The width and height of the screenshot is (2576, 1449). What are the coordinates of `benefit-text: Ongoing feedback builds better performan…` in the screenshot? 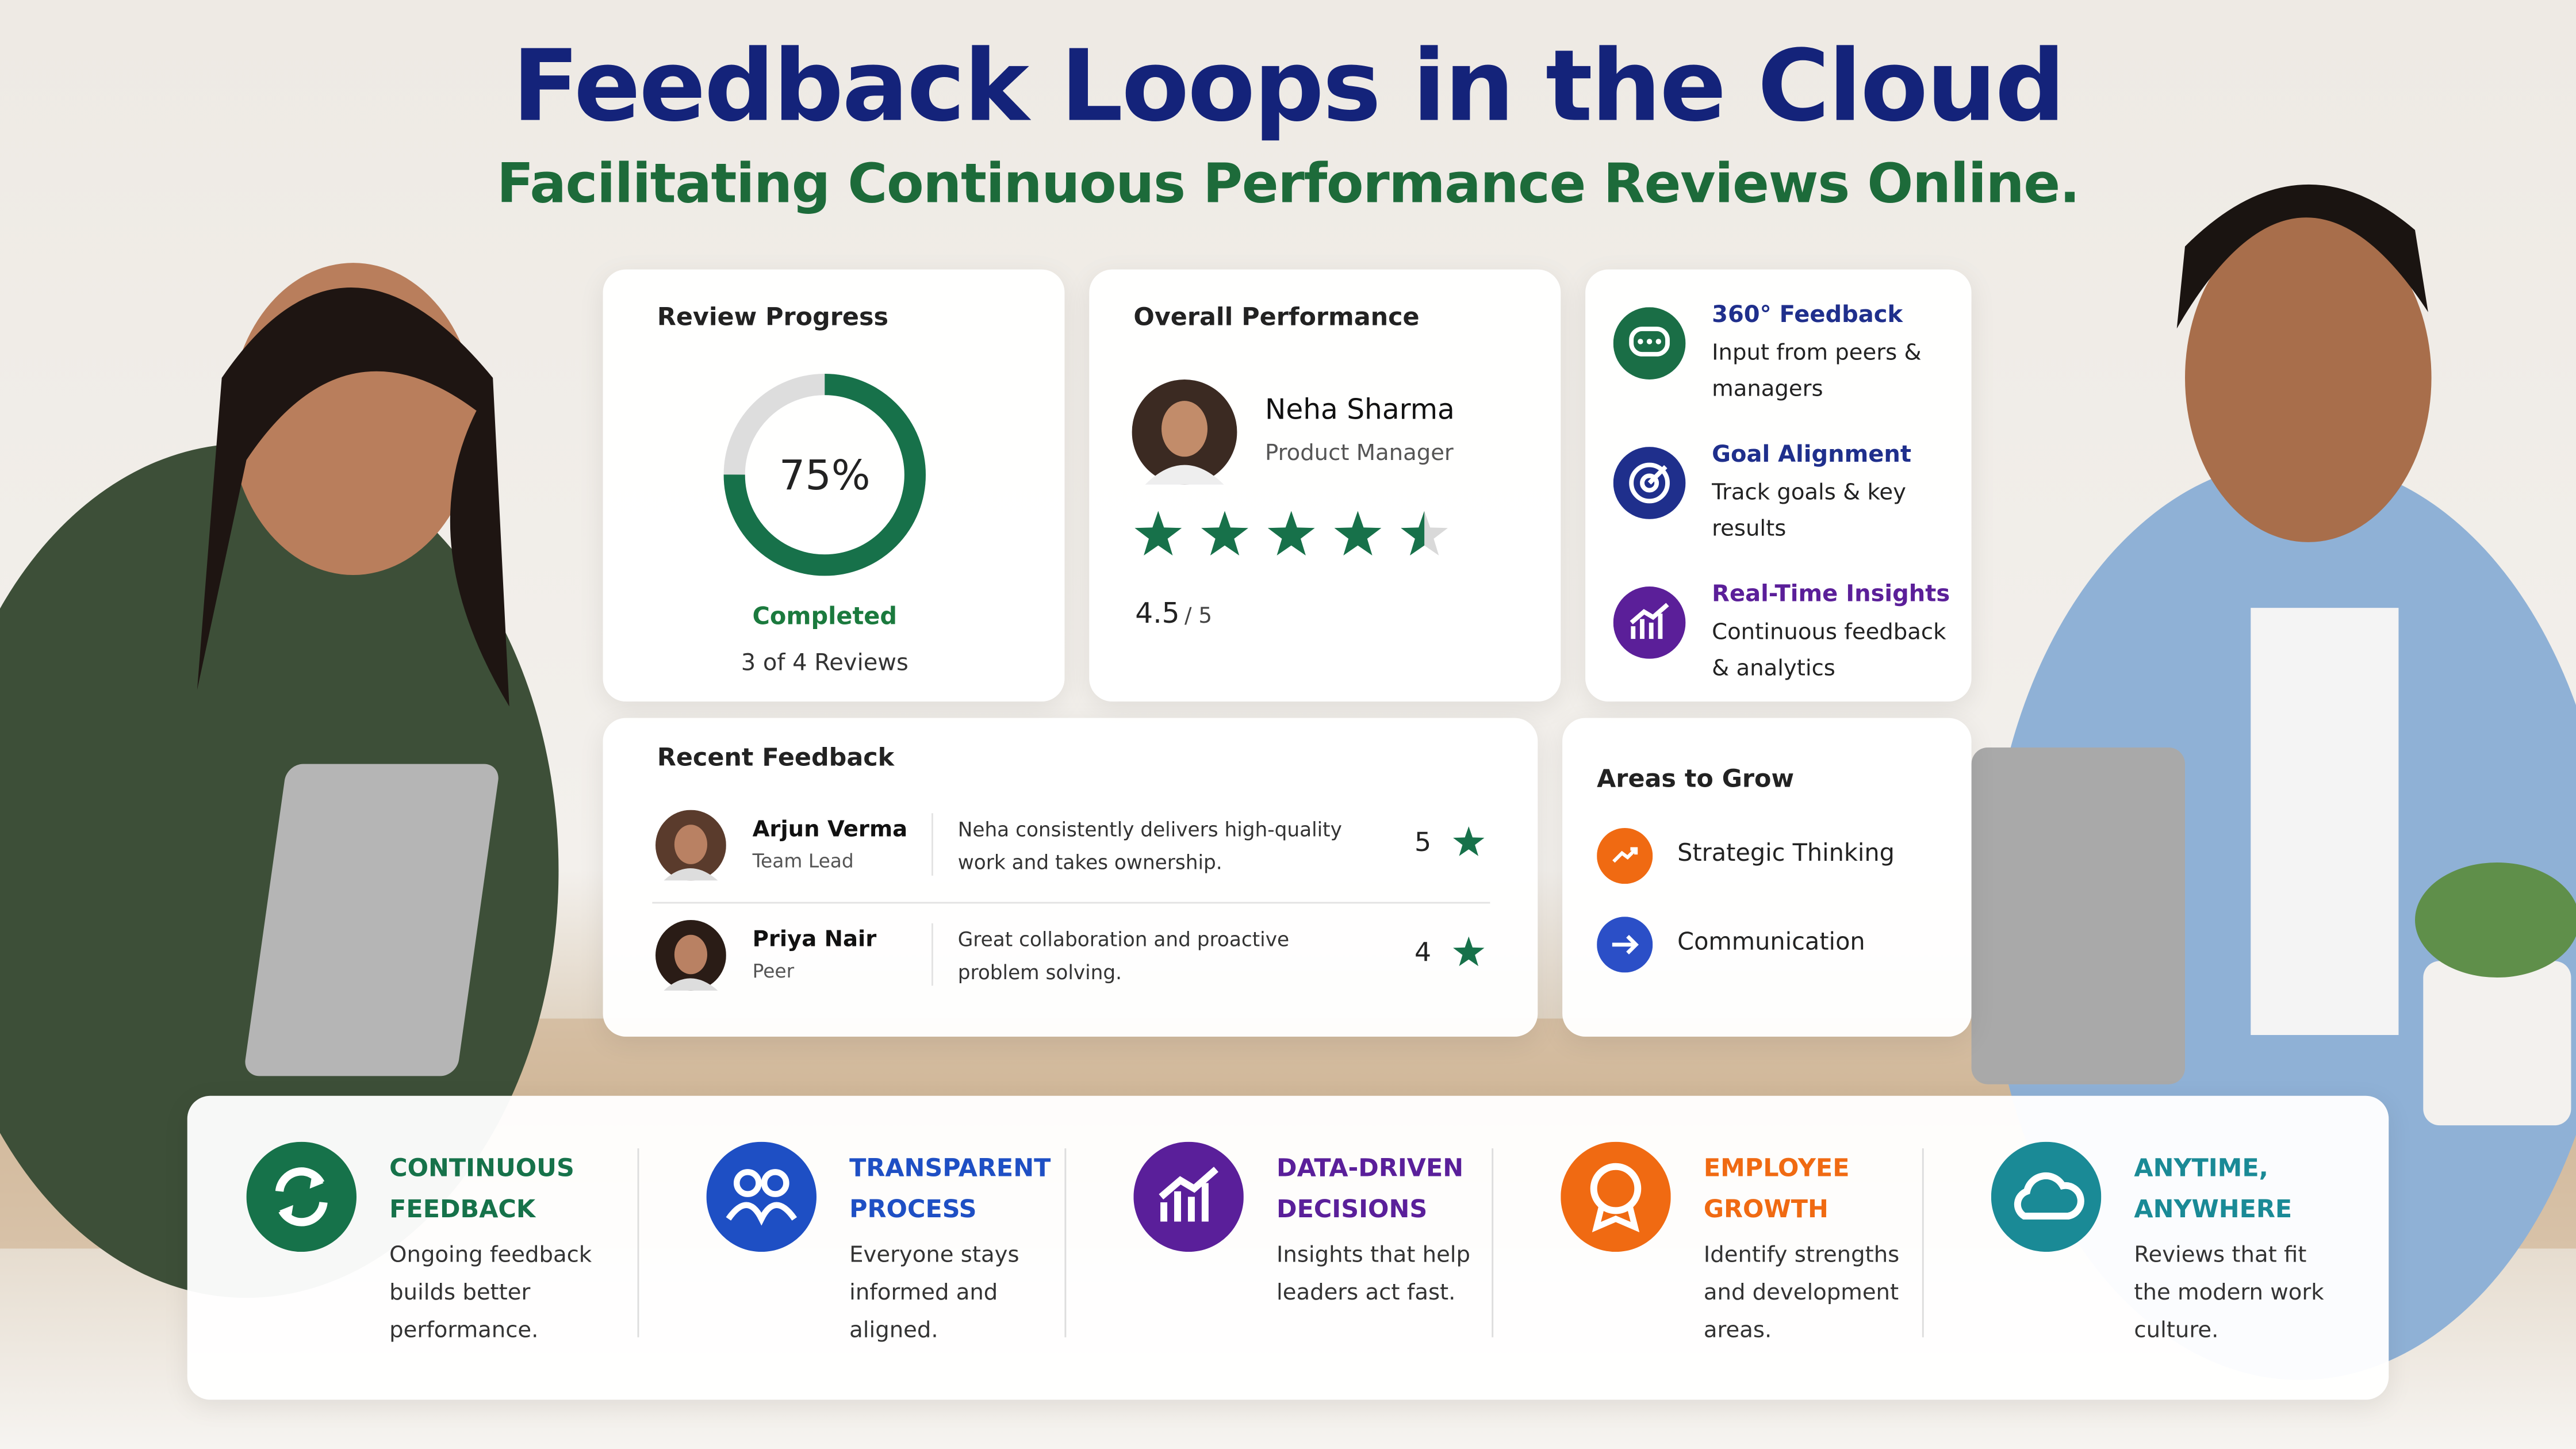 It's located at (490, 1293).